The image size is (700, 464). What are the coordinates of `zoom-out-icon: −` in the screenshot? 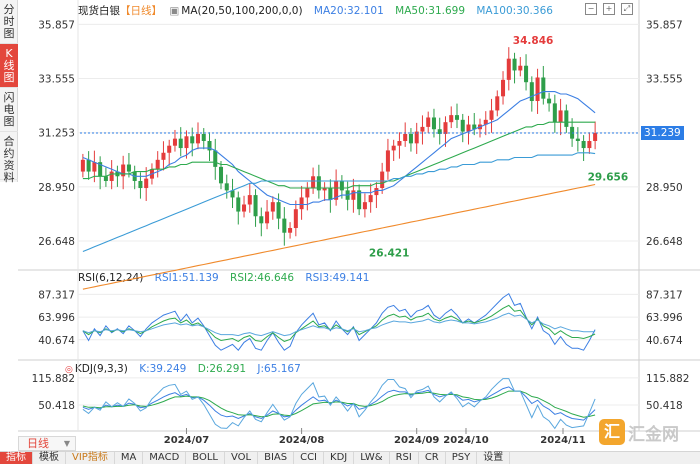 It's located at (591, 9).